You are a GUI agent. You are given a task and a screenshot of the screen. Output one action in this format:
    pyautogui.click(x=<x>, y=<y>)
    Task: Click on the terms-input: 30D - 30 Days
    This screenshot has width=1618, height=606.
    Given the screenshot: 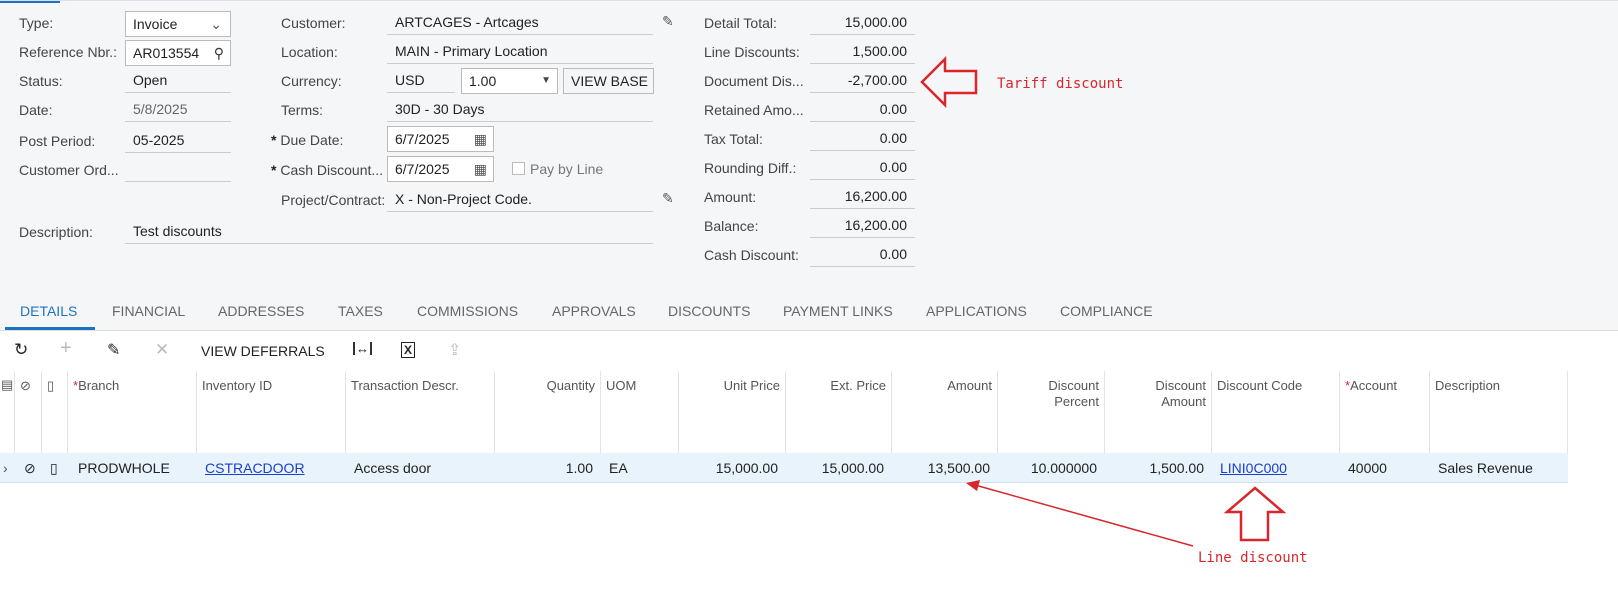 What is the action you would take?
    pyautogui.click(x=520, y=110)
    